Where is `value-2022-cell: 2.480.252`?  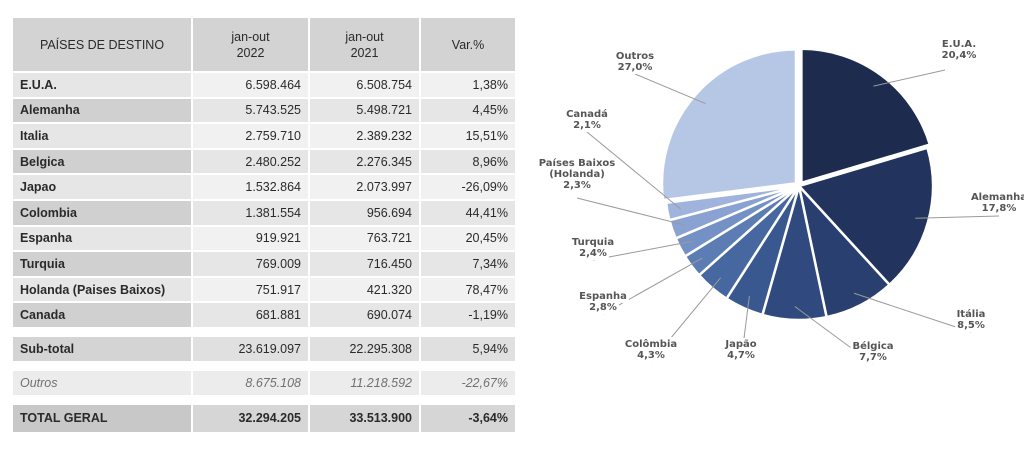 value-2022-cell: 2.480.252 is located at coordinates (251, 162).